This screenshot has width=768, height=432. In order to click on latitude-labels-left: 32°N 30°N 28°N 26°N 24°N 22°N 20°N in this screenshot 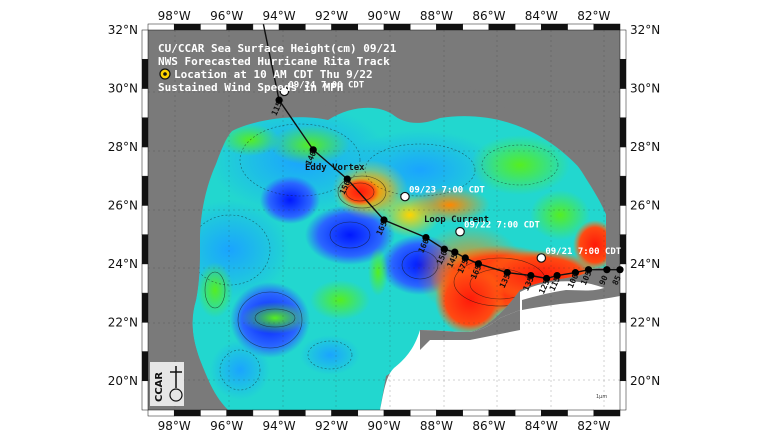, I will do `click(123, 205)`.